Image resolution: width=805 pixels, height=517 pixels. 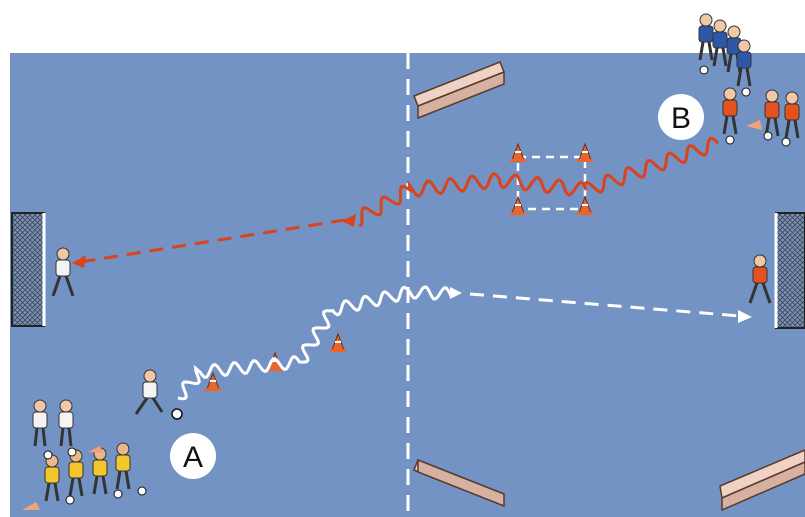 I want to click on marker-b: B, so click(x=681, y=117).